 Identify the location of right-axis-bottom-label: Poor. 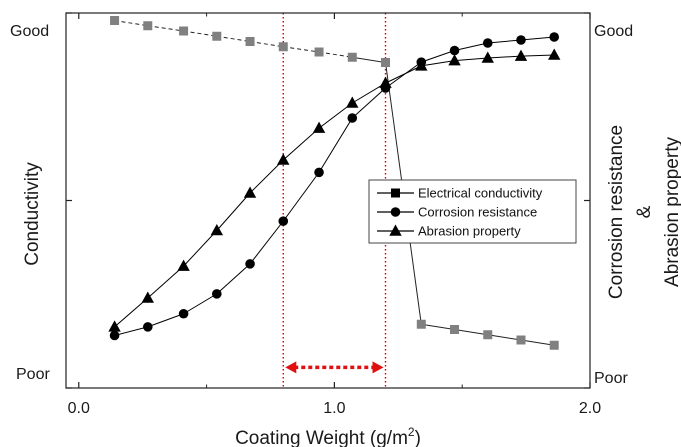
(611, 378).